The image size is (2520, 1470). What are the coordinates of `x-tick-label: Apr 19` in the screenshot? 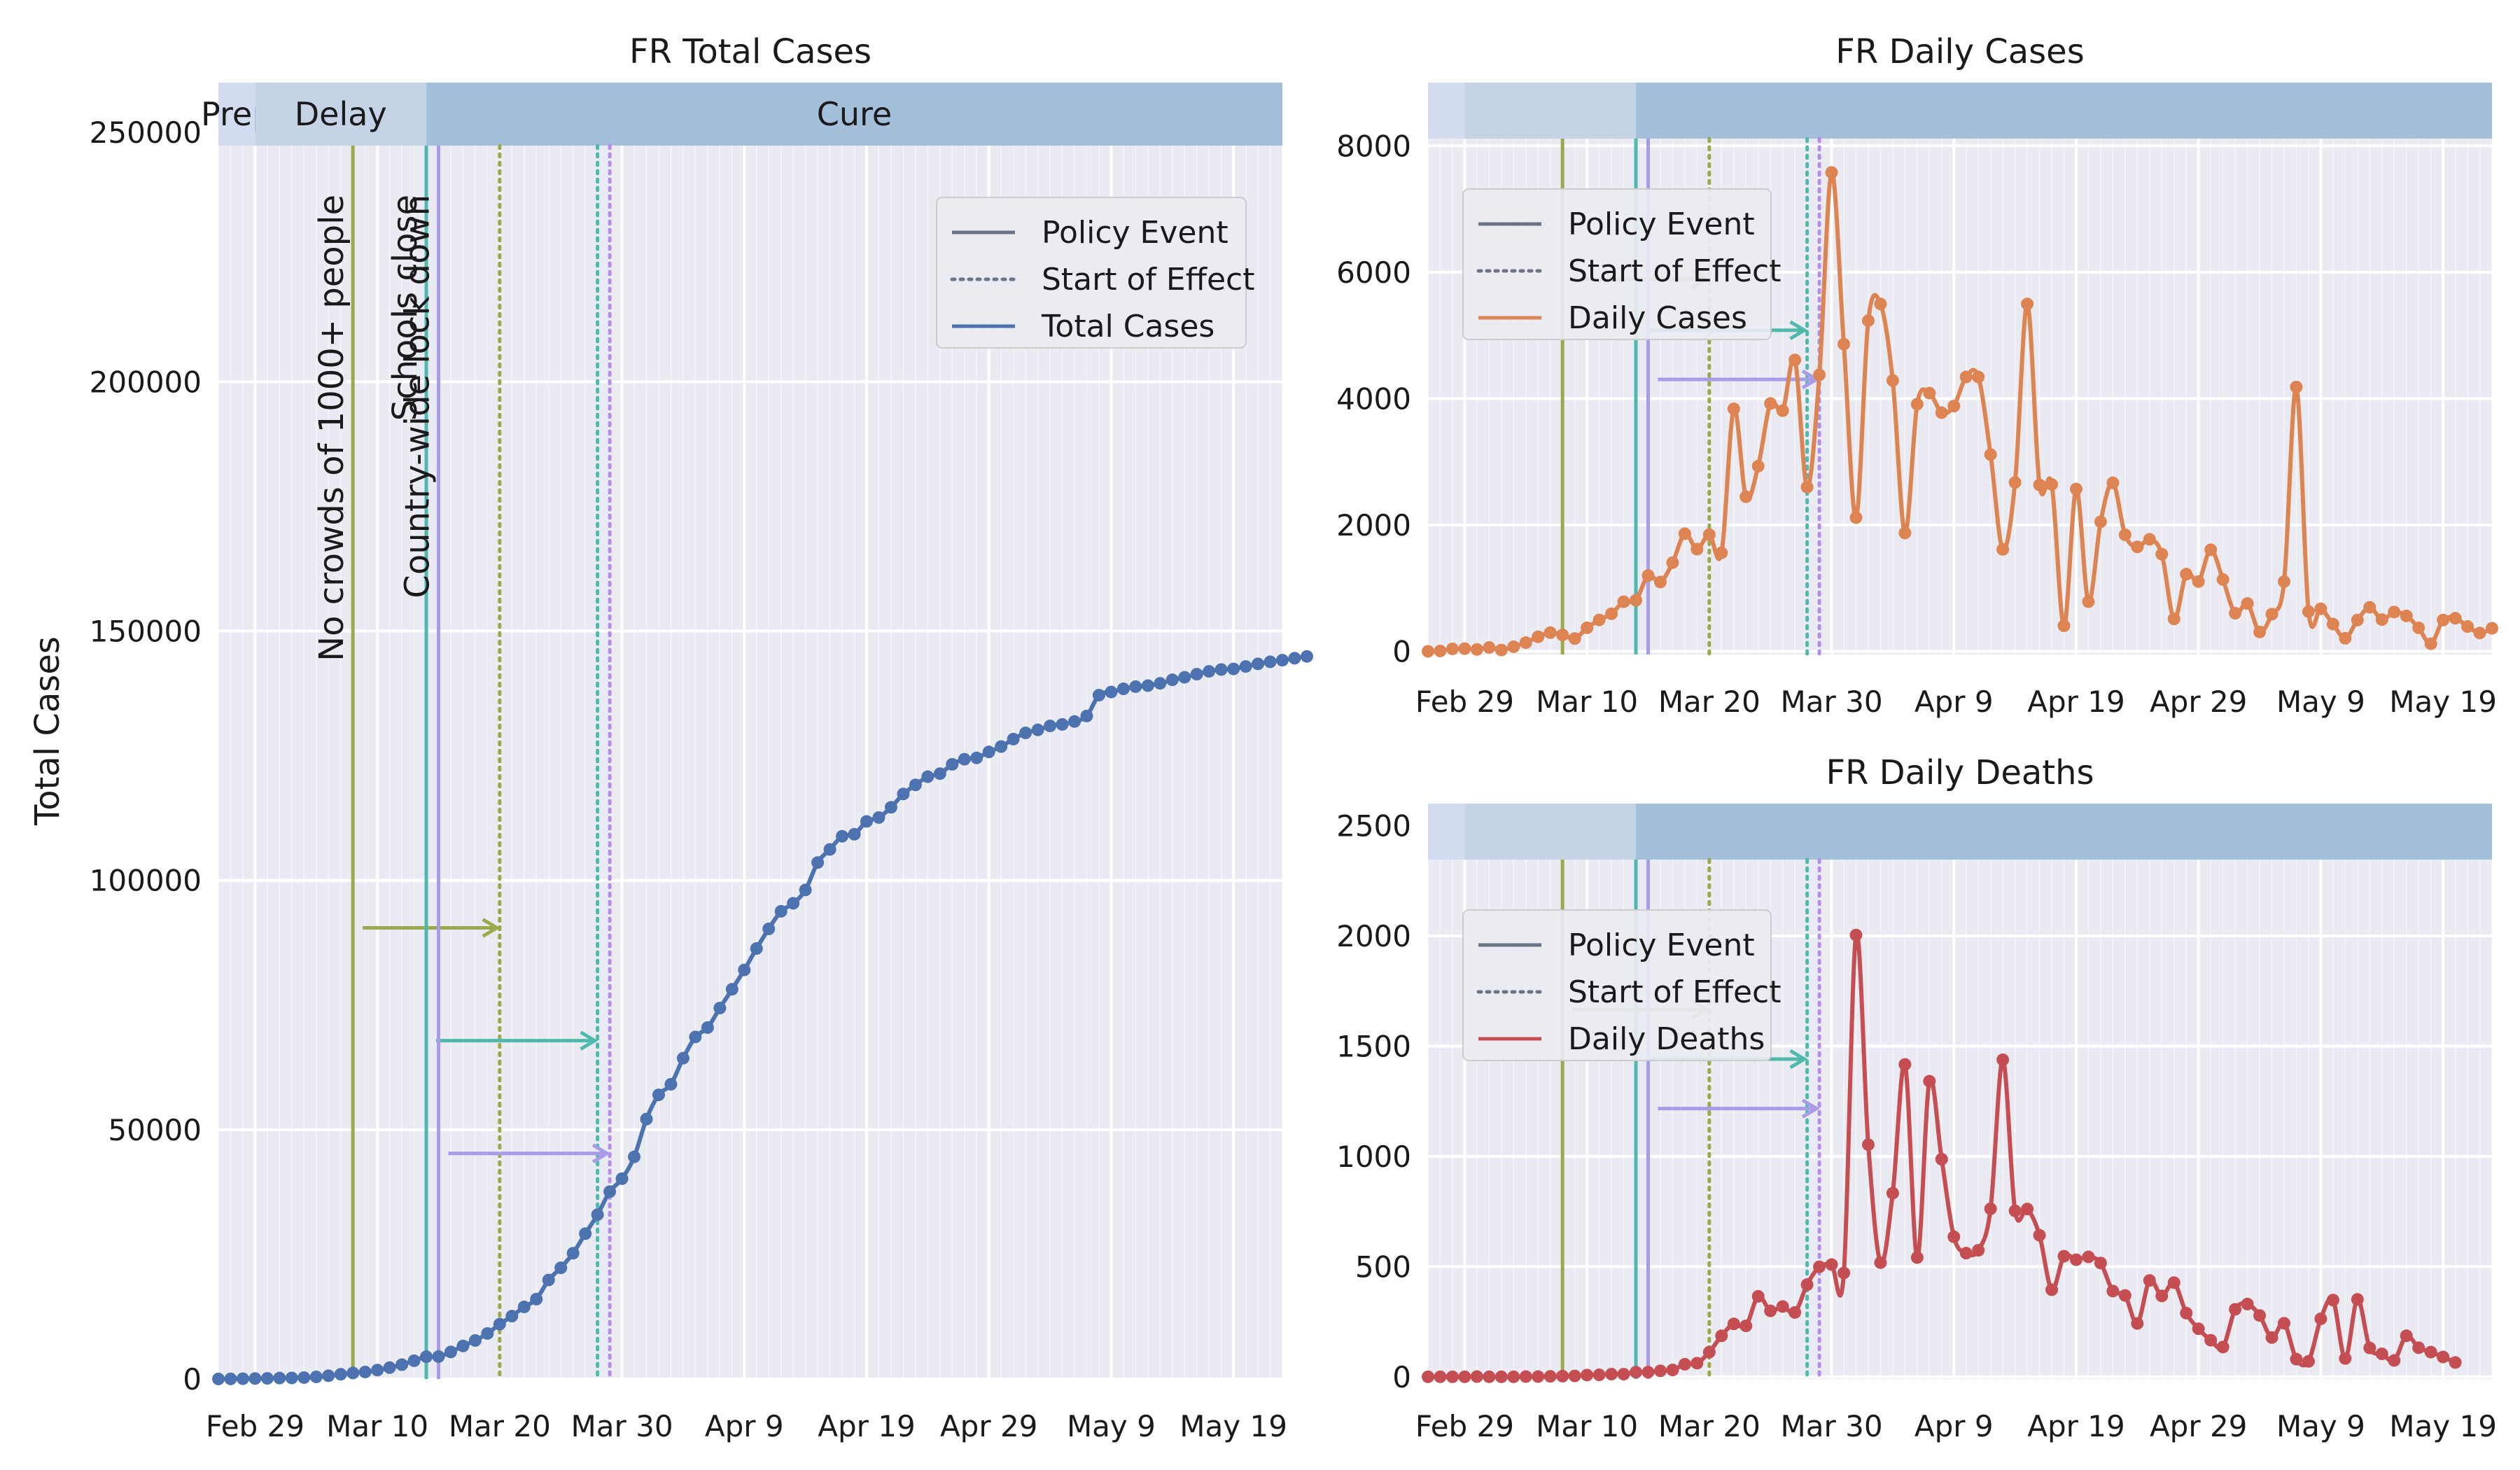 It's located at (2075, 702).